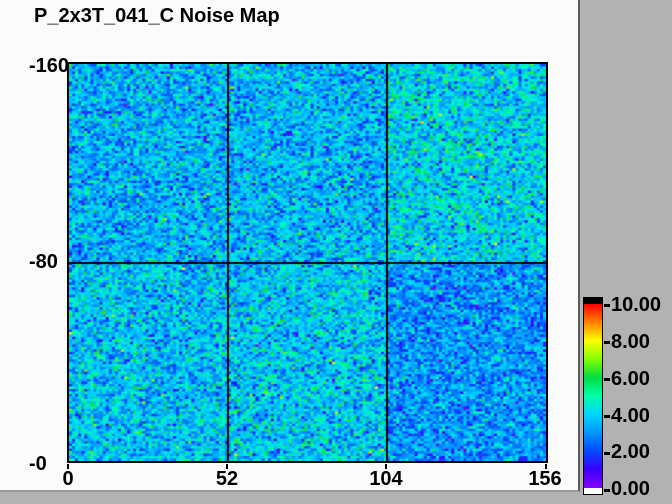  Describe the element at coordinates (386, 479) in the screenshot. I see `x-axis-tick-label: 104` at that location.